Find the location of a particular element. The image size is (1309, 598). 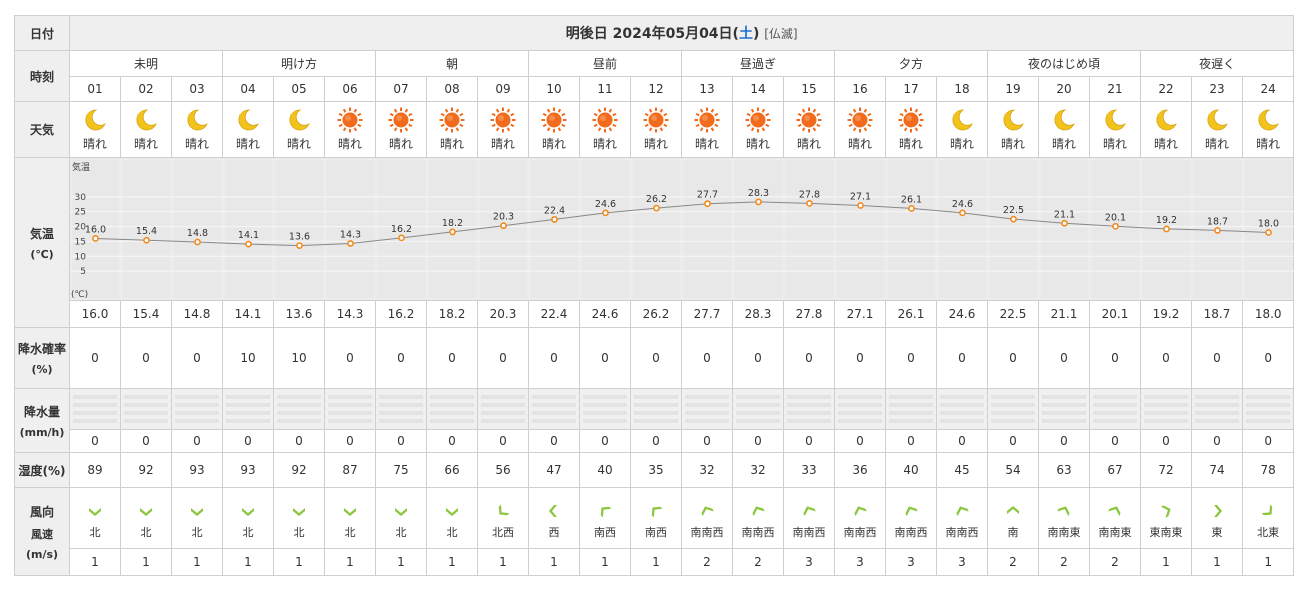

humidity-cell: 92 is located at coordinates (299, 470).